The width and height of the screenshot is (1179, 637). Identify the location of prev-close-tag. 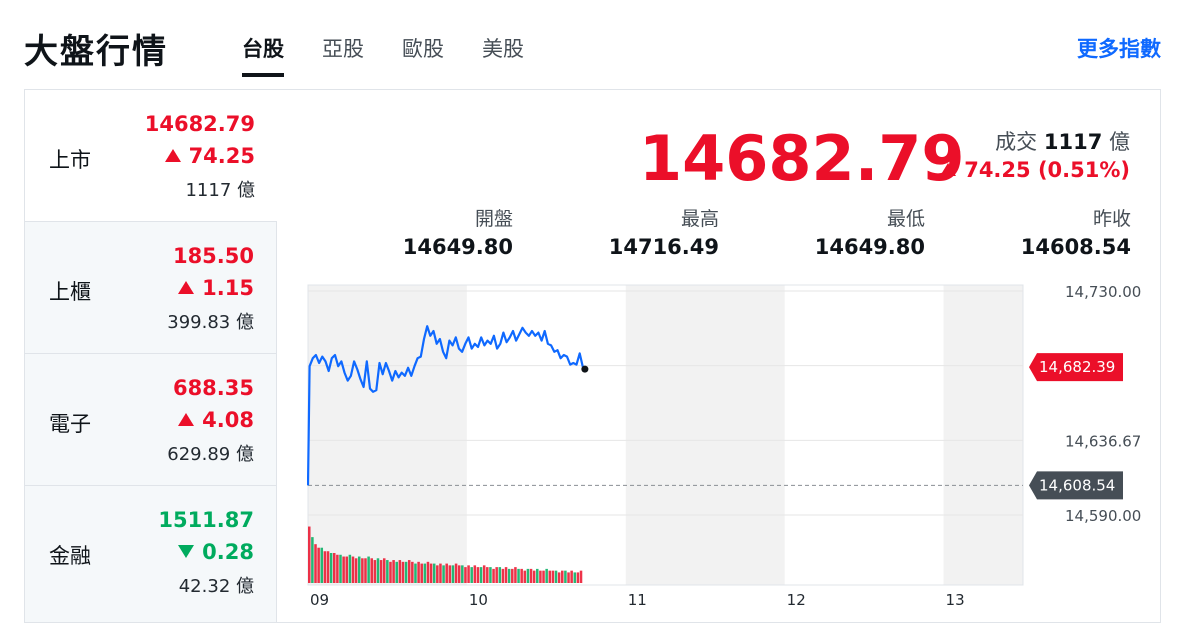
(1076, 485).